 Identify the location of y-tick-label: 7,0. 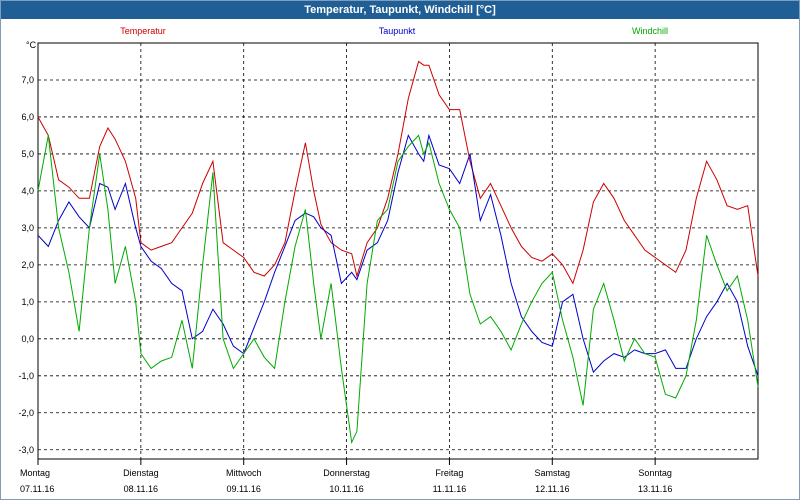
(27, 80).